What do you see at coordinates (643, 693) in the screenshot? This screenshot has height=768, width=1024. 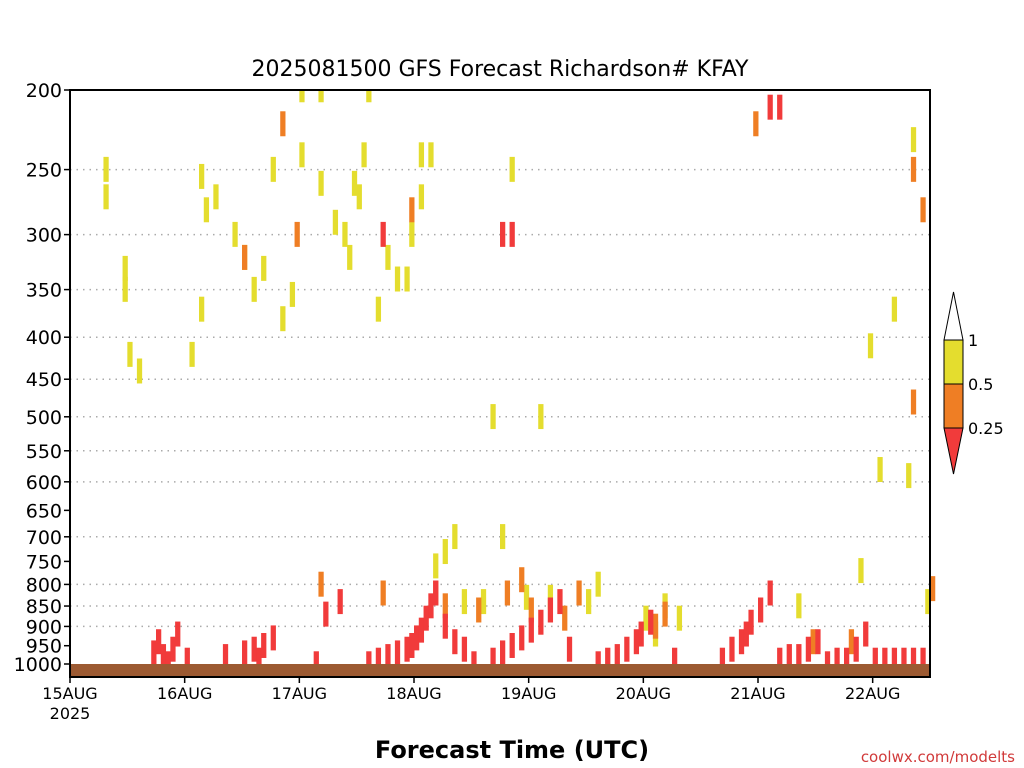 I see `x-tick-label: 20AUG` at bounding box center [643, 693].